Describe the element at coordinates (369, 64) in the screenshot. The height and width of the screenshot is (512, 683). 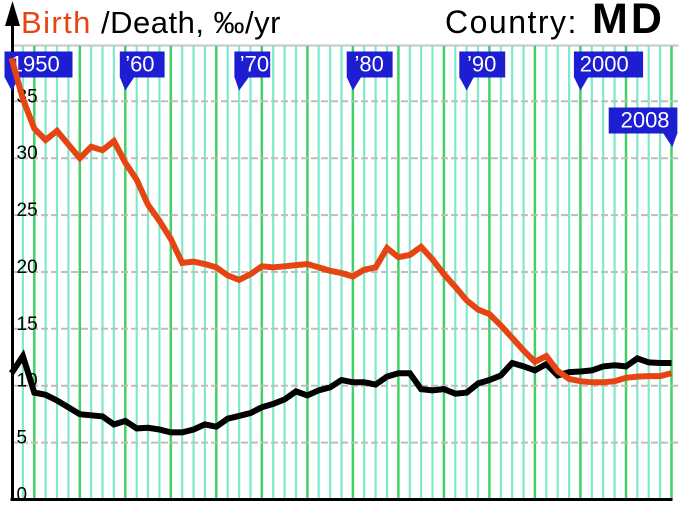
I see `svg-text: ’80` at that location.